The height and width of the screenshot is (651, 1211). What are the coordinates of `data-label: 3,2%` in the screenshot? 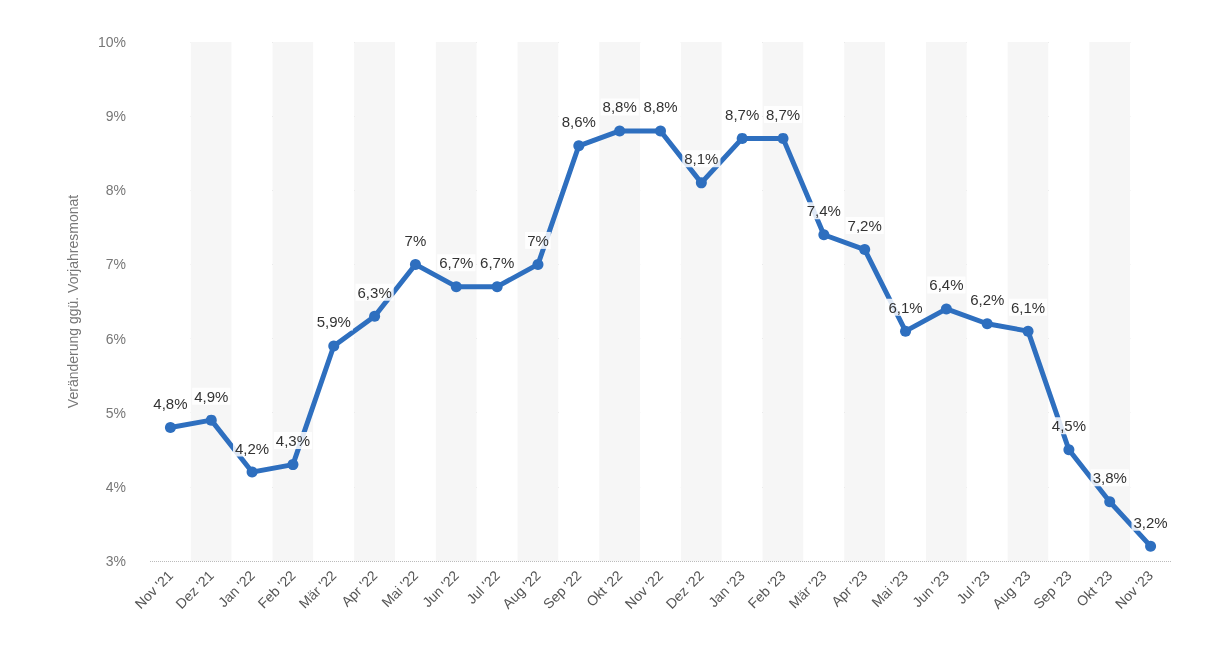 It's located at (1150, 522).